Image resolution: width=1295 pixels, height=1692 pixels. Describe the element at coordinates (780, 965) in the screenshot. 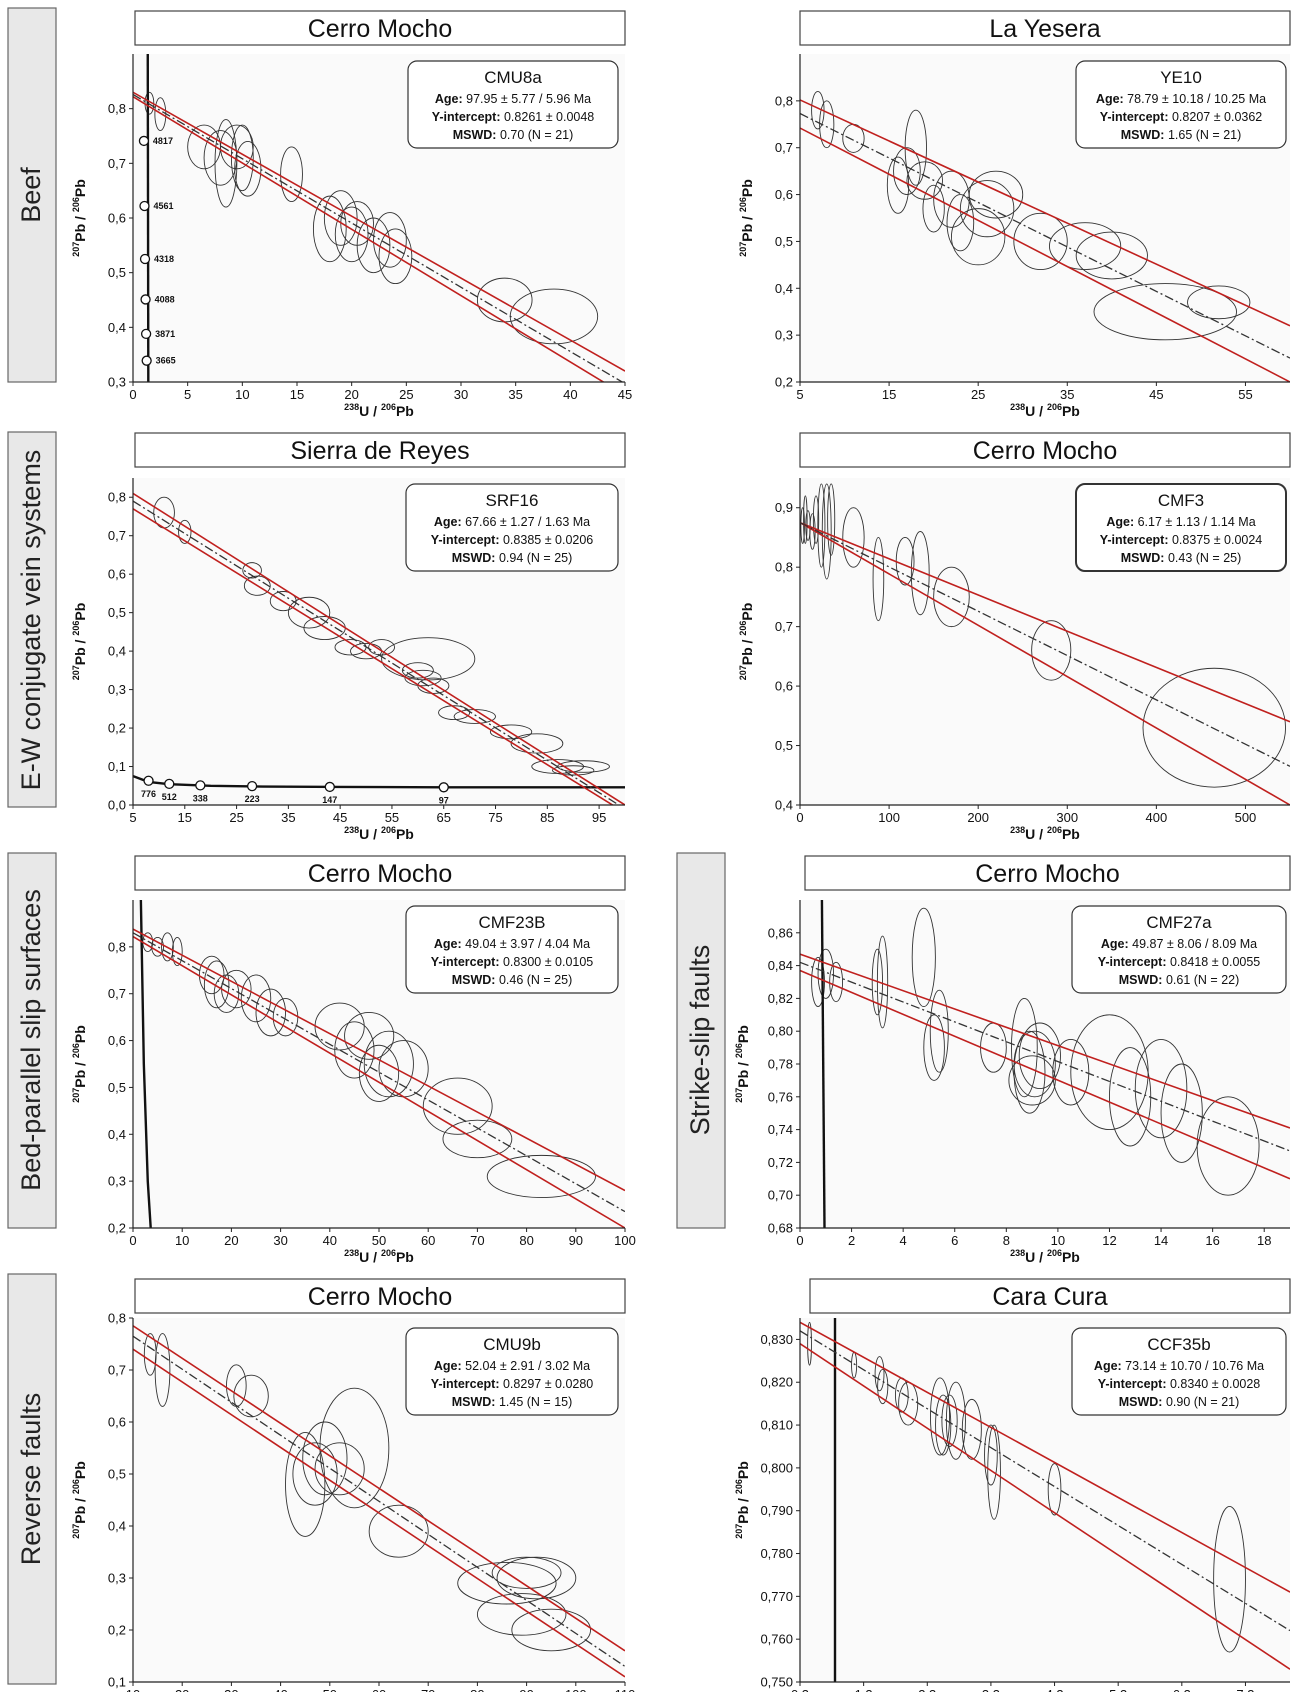

I see `y-tick-label: 0,84` at that location.